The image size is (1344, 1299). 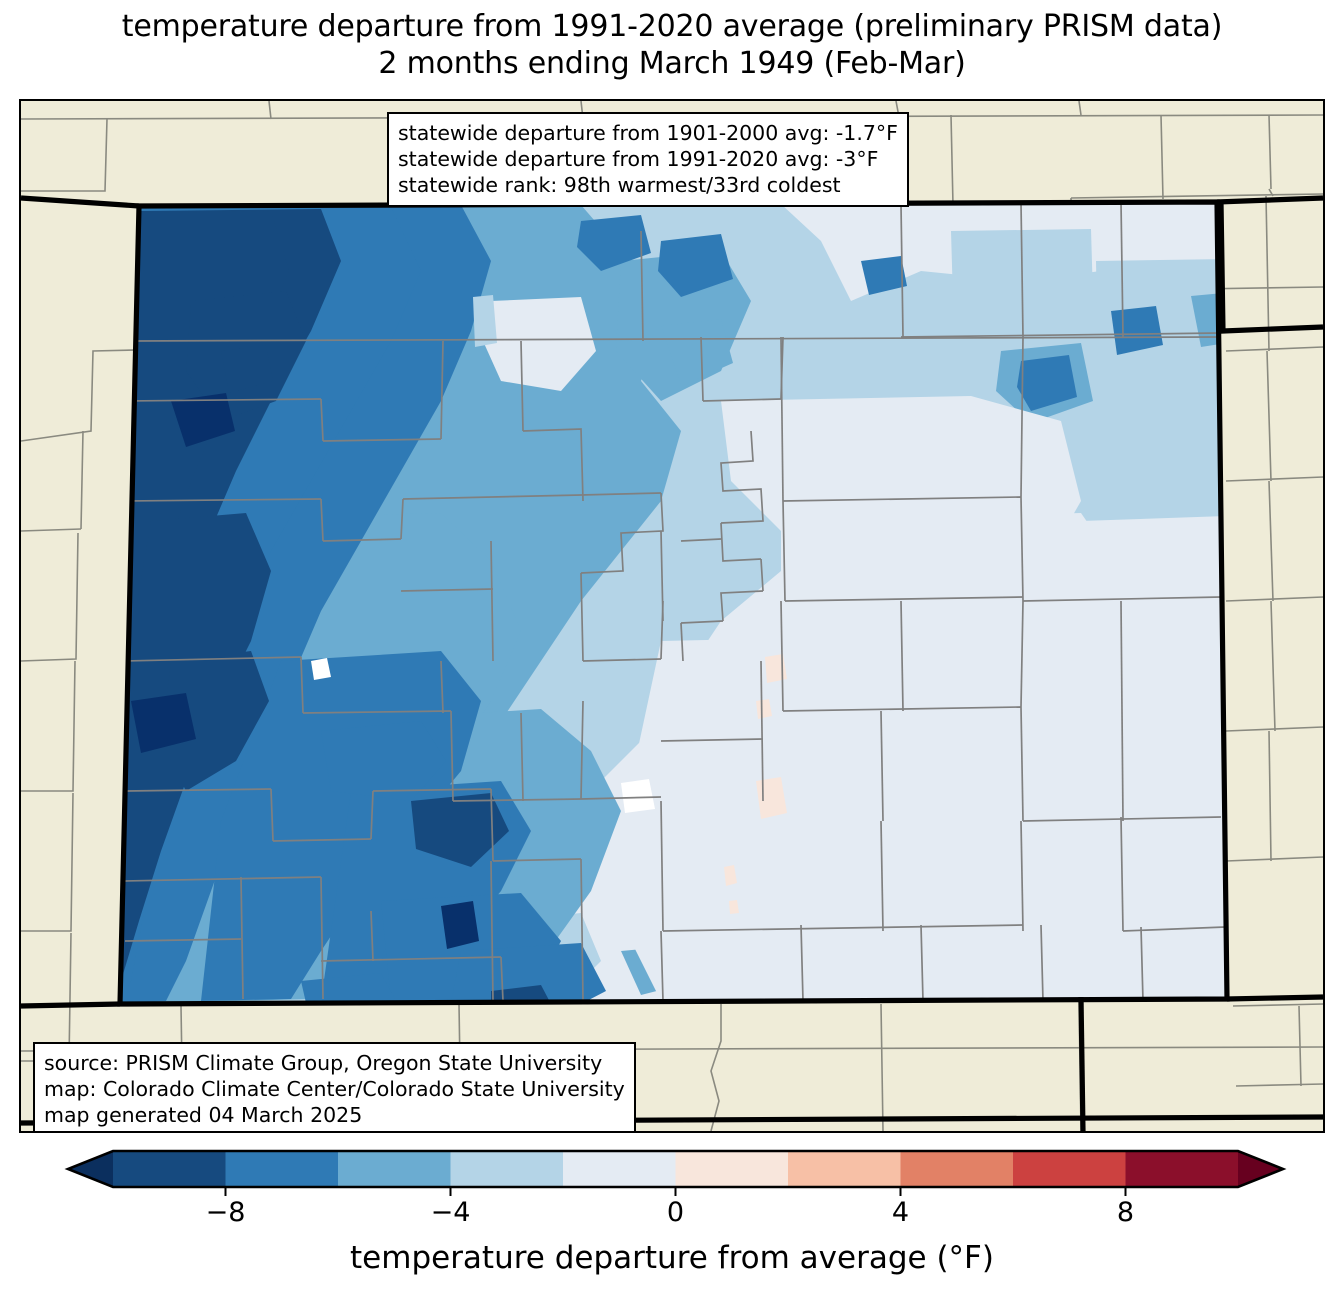 I want to click on colorbar-tick-label-1: −4, so click(x=450, y=1212).